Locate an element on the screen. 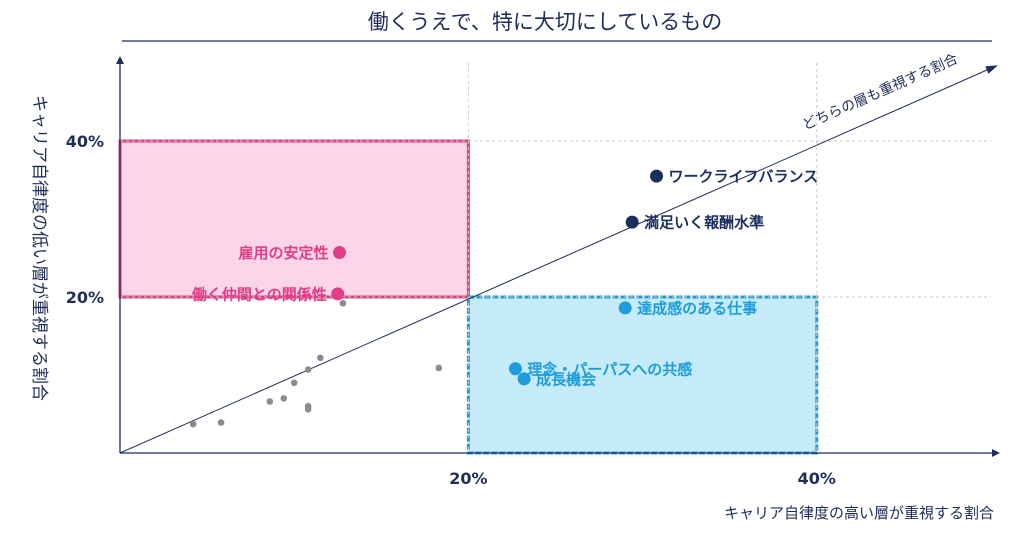 Image resolution: width=1016 pixels, height=535 pixels. point-label: 達成感のある仕事 is located at coordinates (697, 308).